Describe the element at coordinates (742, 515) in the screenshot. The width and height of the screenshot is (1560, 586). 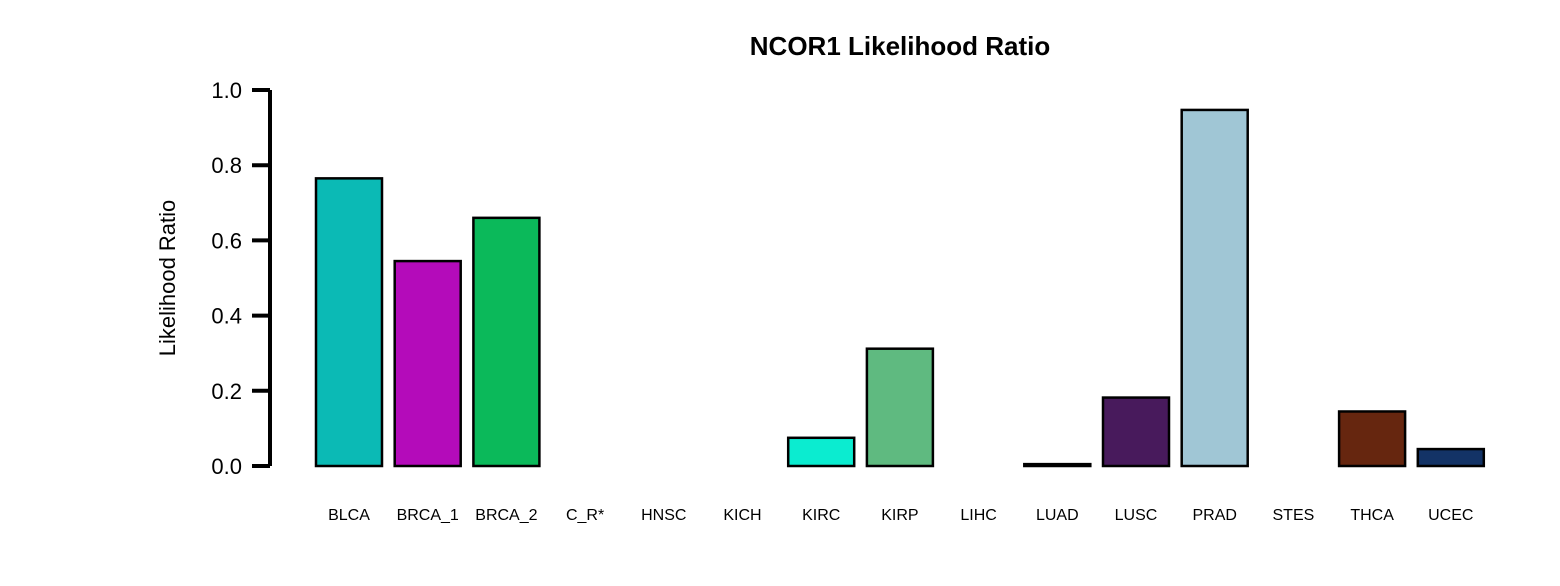
I see `x-tick-label: KICH` at that location.